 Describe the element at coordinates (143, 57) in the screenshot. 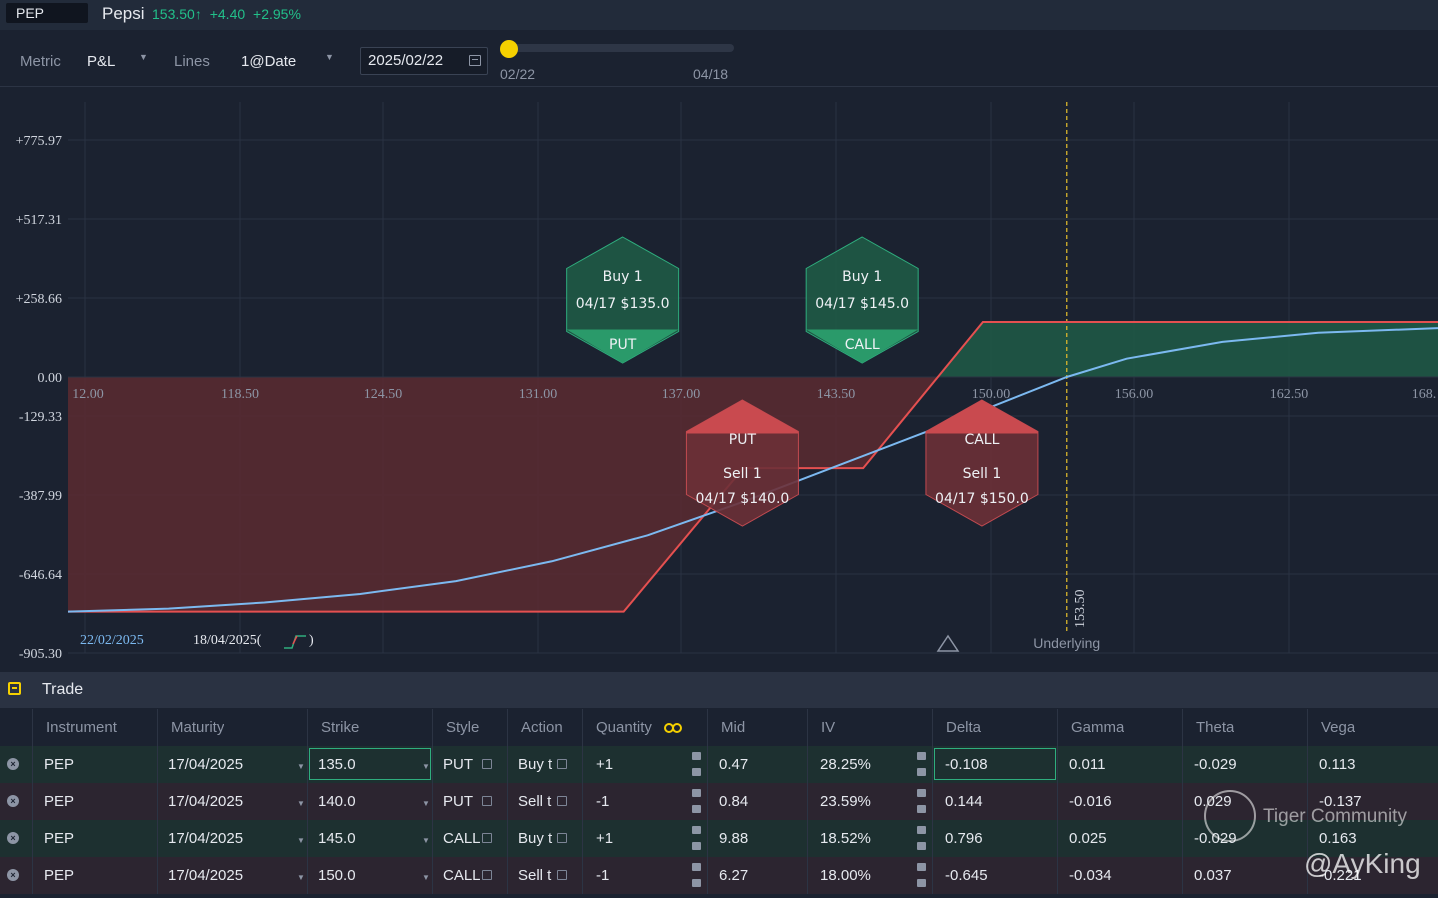

I see `metric-chevron-down-icon: ▼` at that location.